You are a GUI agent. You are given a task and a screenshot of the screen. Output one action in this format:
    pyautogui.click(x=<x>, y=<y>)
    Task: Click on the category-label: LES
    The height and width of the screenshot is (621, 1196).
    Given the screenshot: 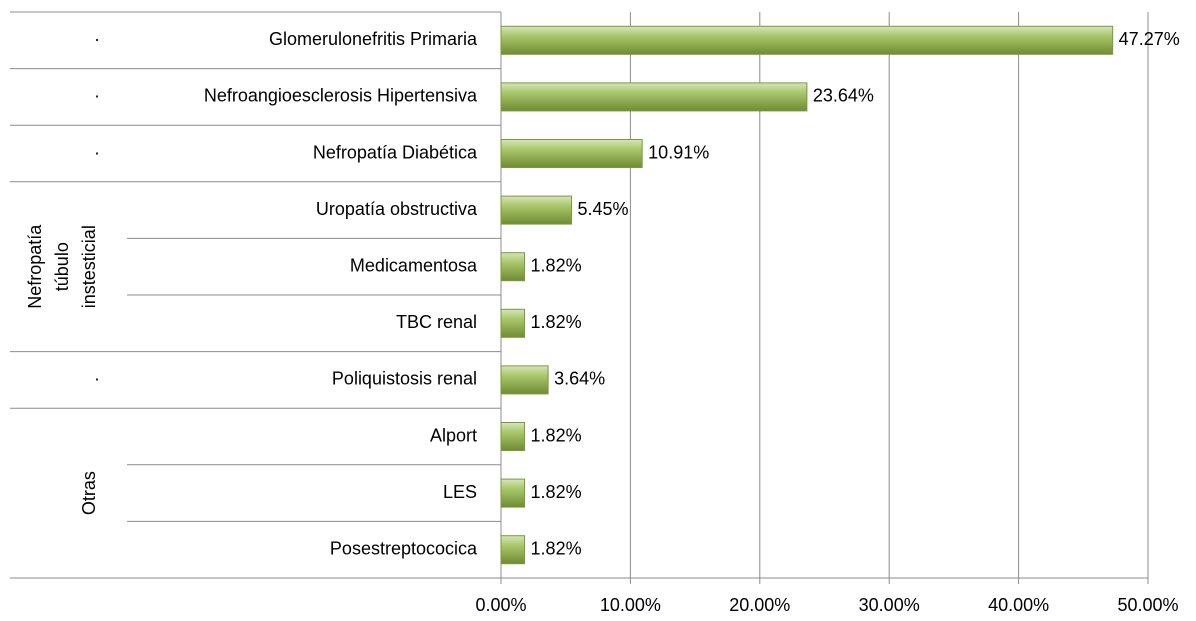 What is the action you would take?
    pyautogui.click(x=460, y=492)
    